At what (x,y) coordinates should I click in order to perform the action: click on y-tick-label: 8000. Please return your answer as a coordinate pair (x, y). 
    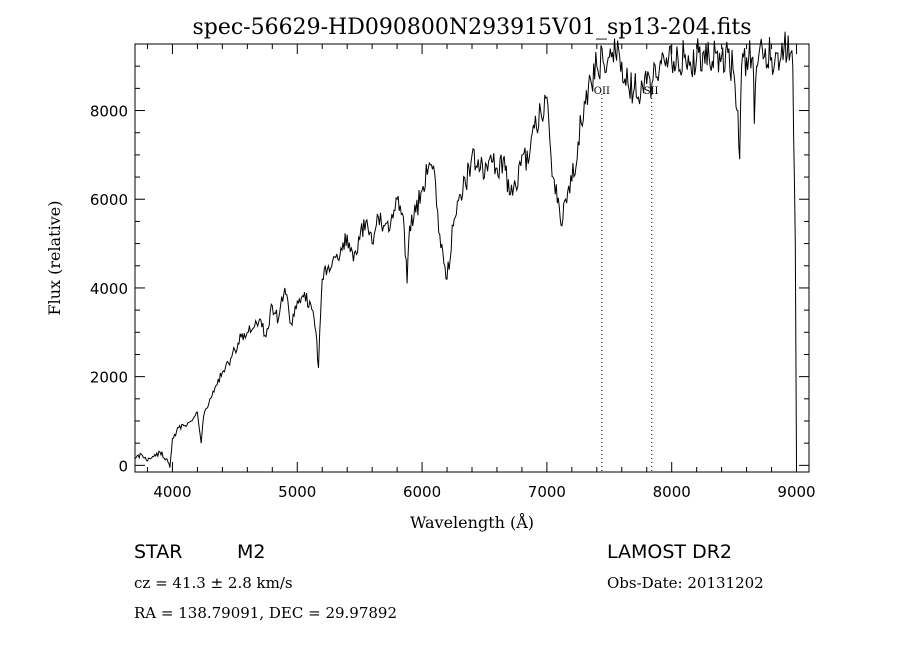
    Looking at the image, I should click on (109, 112).